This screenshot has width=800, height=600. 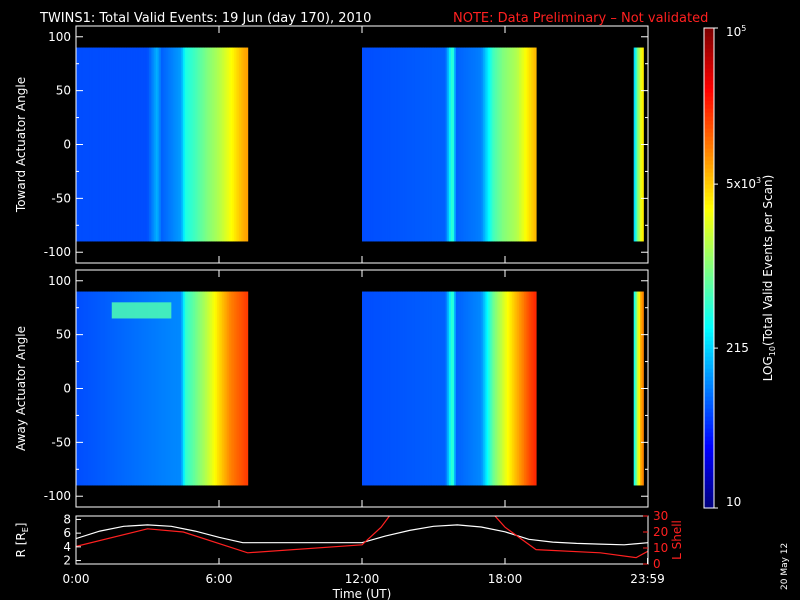 What do you see at coordinates (362, 540) in the screenshot?
I see `plot-frame` at bounding box center [362, 540].